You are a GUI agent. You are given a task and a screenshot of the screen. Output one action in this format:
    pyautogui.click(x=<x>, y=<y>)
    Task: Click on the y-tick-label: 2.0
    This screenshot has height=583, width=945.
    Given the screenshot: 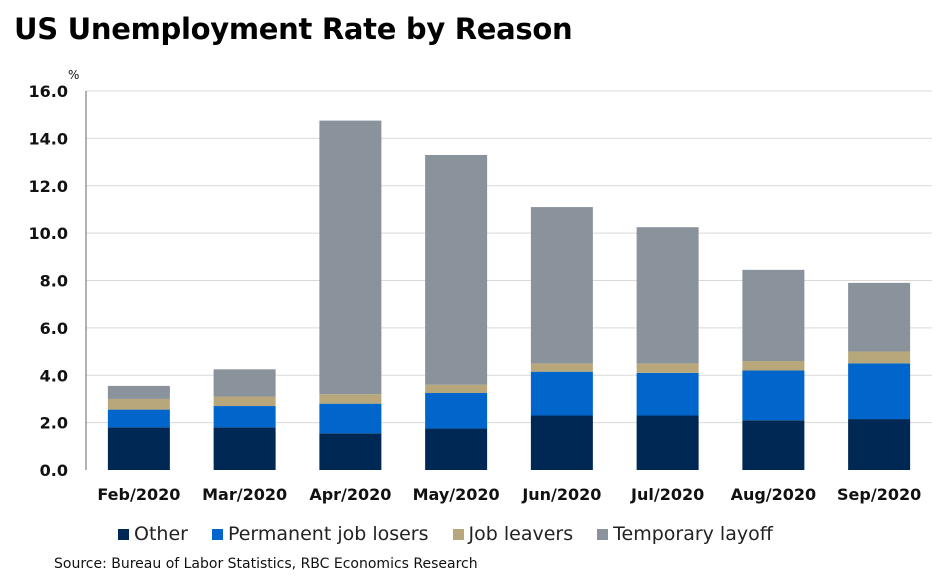 What is the action you would take?
    pyautogui.click(x=54, y=423)
    